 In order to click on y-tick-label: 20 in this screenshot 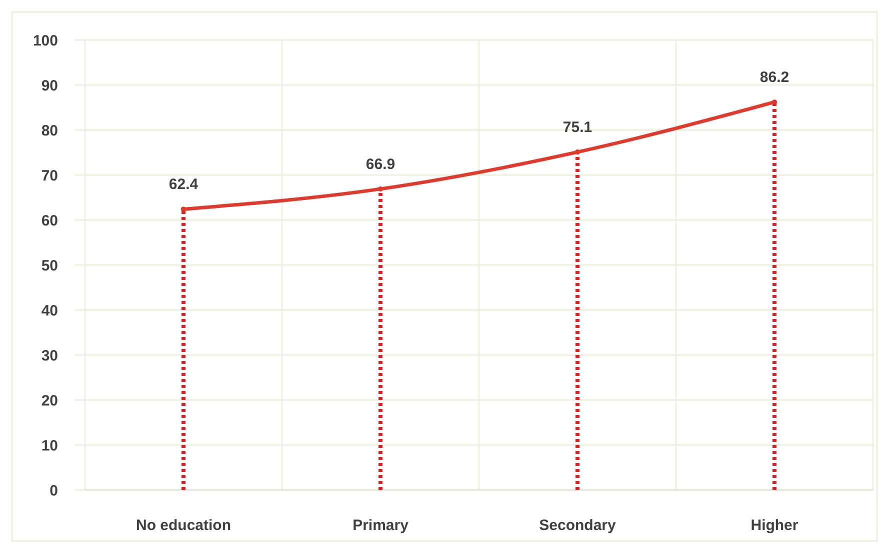, I will do `click(49, 401)`.